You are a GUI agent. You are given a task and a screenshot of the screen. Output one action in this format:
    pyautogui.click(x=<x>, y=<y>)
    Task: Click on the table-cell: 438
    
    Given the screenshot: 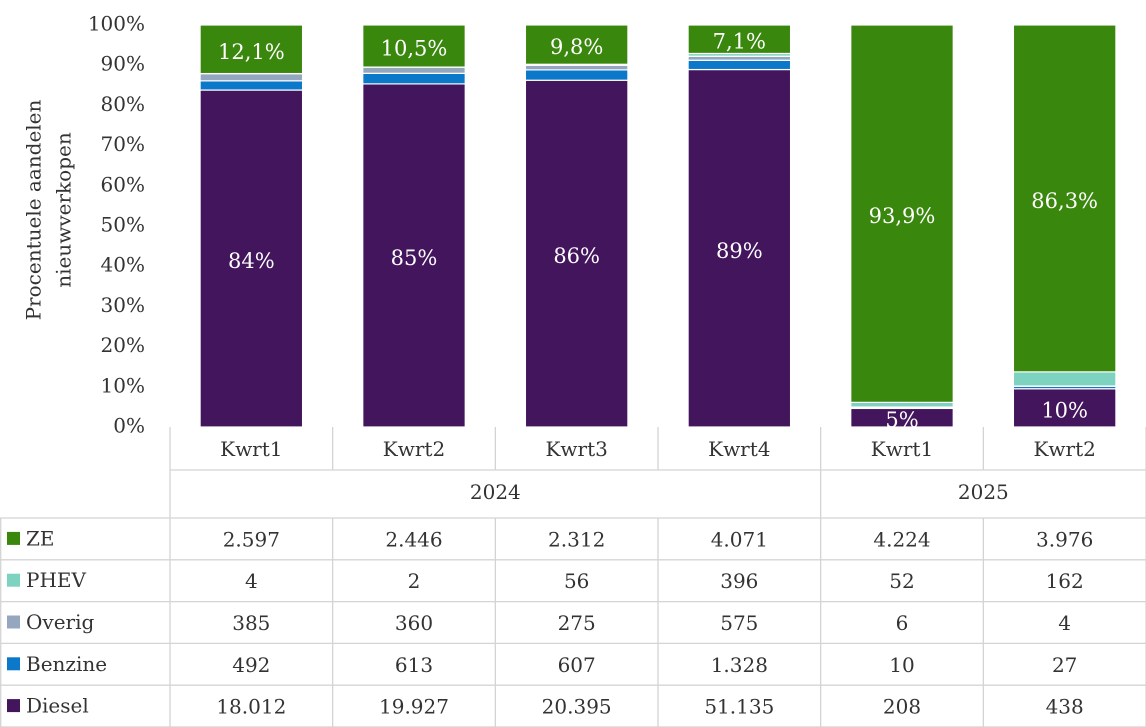 What is the action you would take?
    pyautogui.click(x=1065, y=707)
    